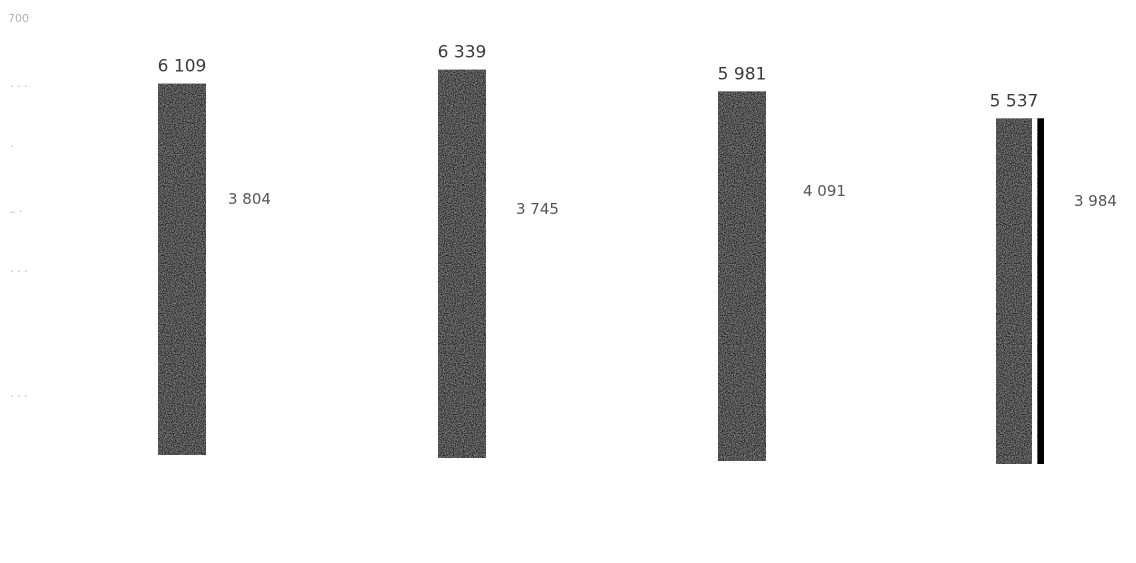  What do you see at coordinates (1095, 201) in the screenshot?
I see `secondary-value-label-4: 3 984` at bounding box center [1095, 201].